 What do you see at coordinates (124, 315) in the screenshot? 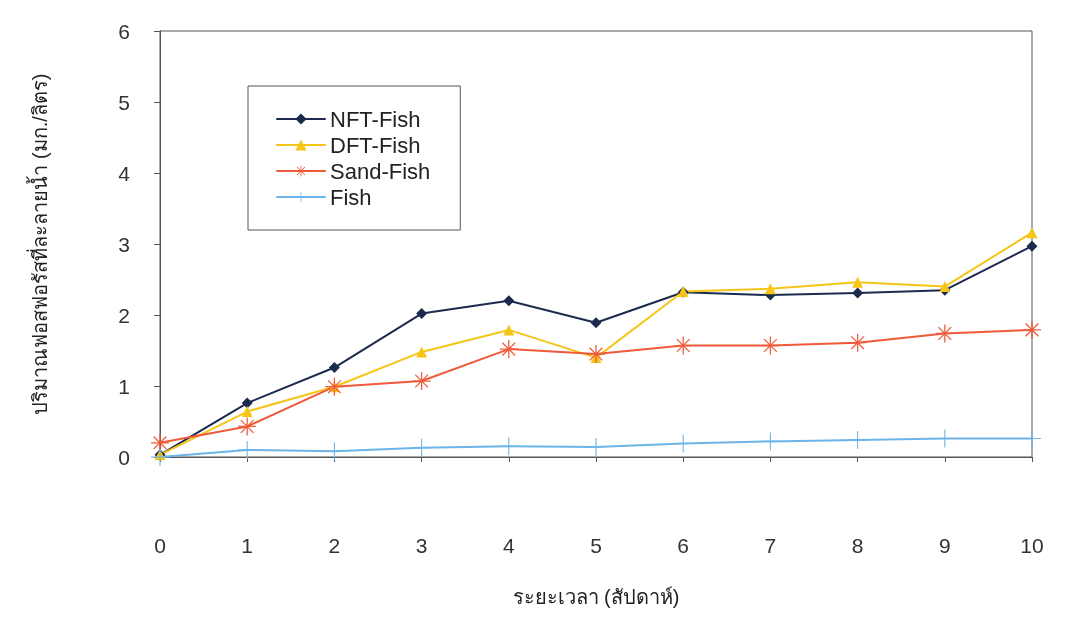
I see `y-tick-label: 2` at bounding box center [124, 315].